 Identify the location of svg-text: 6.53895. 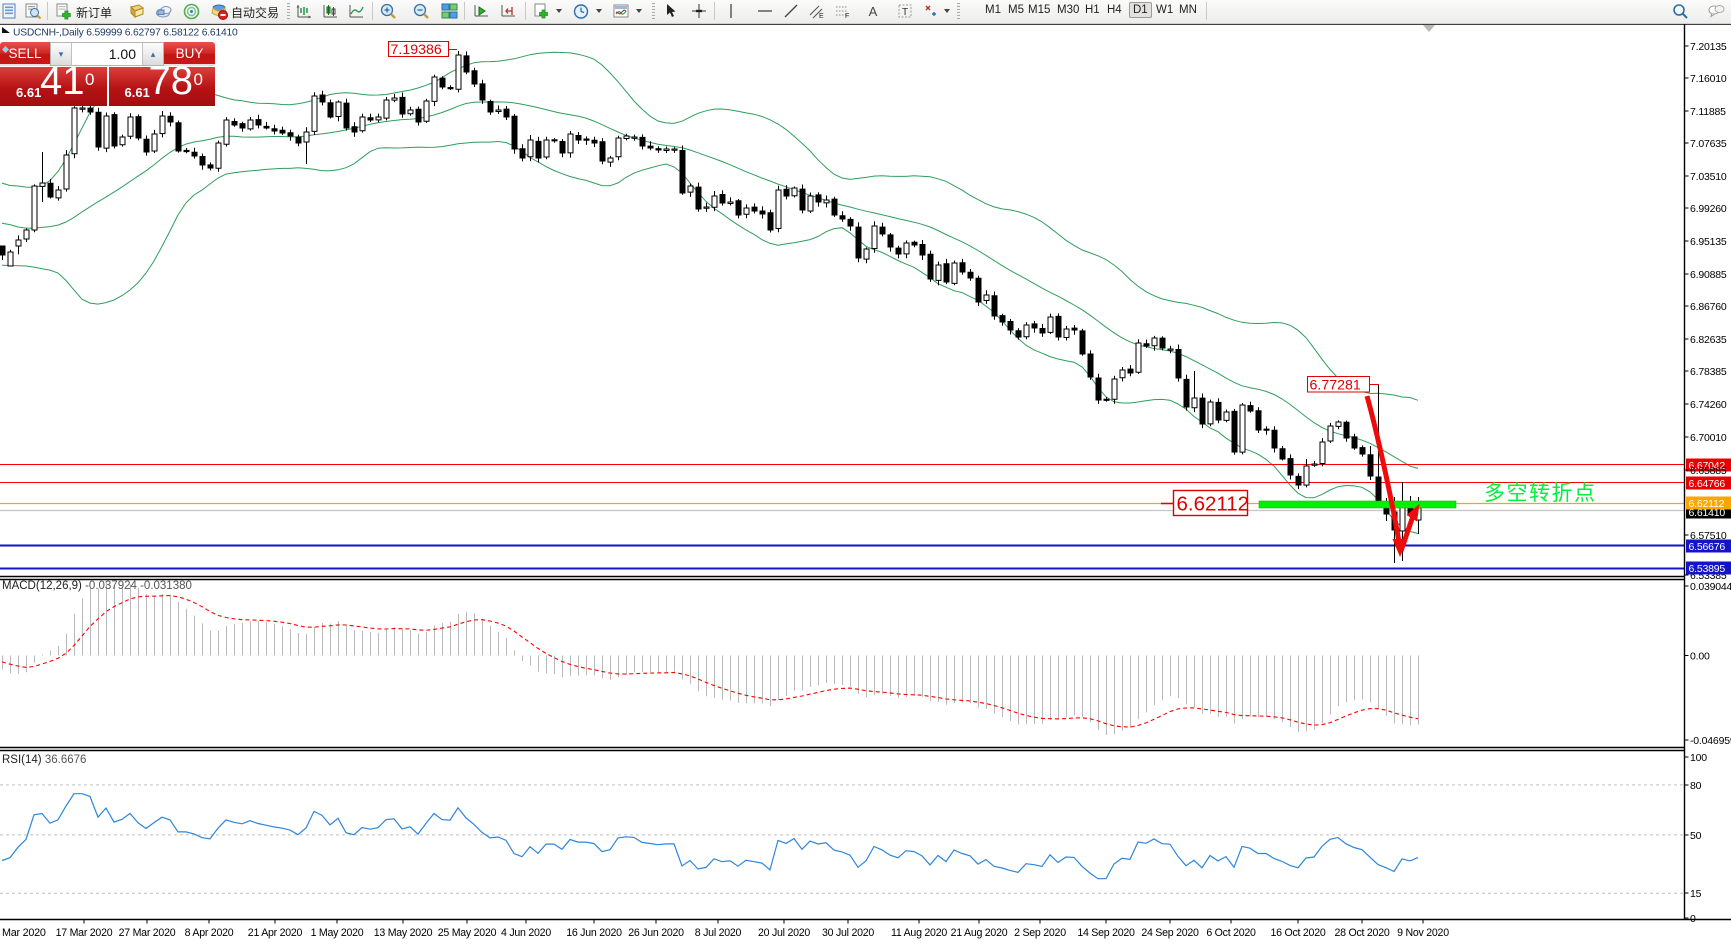
(1707, 569).